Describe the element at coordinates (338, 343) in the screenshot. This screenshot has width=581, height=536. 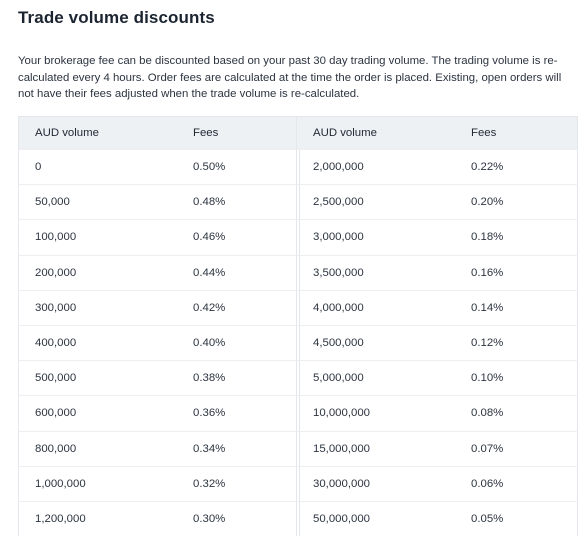
I see `volume-cell: 4,500,000` at that location.